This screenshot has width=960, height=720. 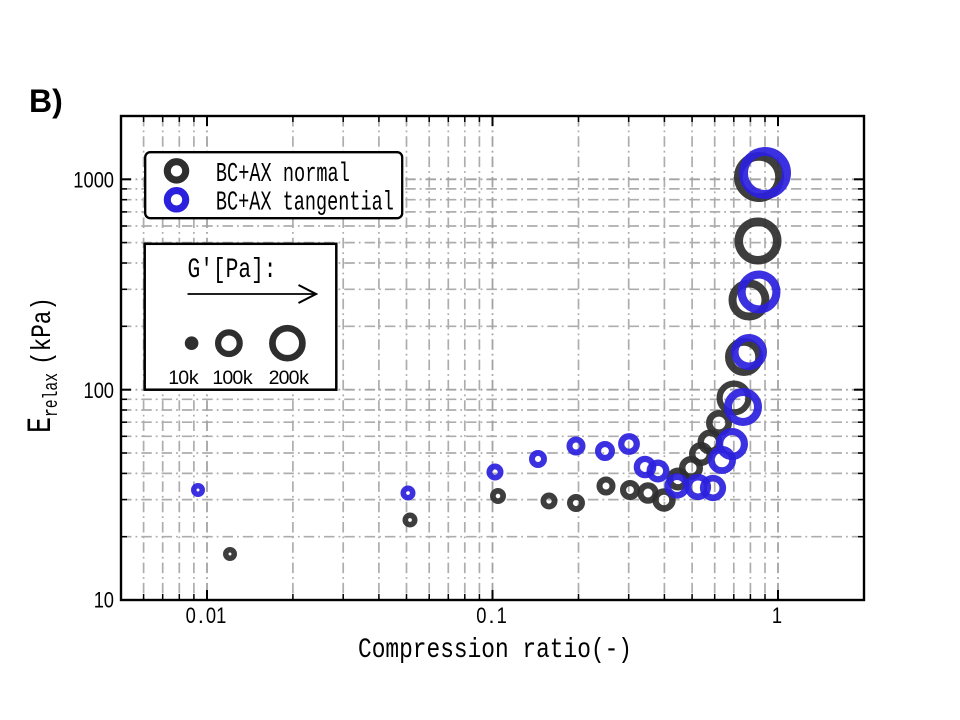 What do you see at coordinates (52, 395) in the screenshot?
I see `svg-text: relax` at bounding box center [52, 395].